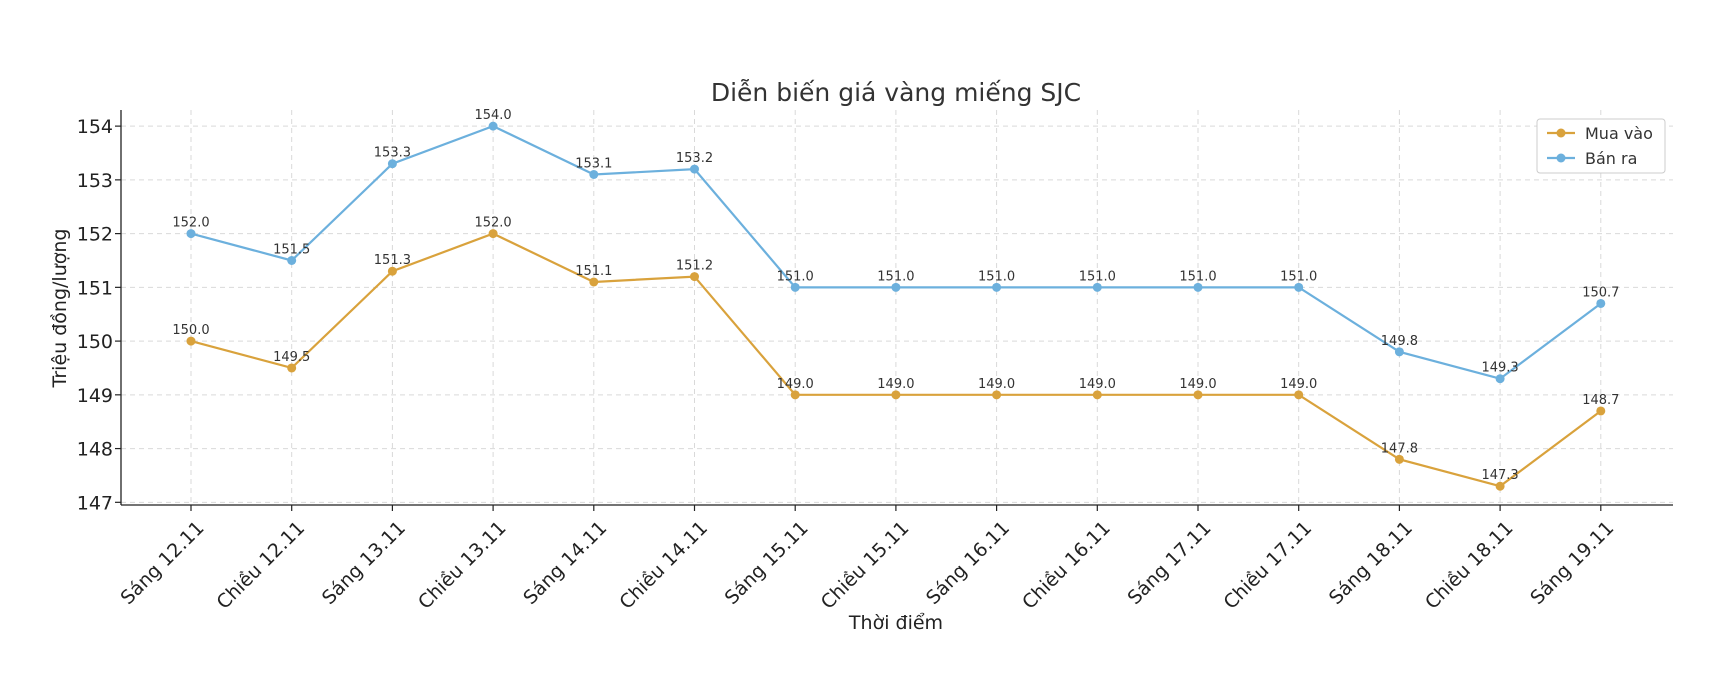  Describe the element at coordinates (1601, 146) in the screenshot. I see `legend: Mua vào Bán ra` at that location.